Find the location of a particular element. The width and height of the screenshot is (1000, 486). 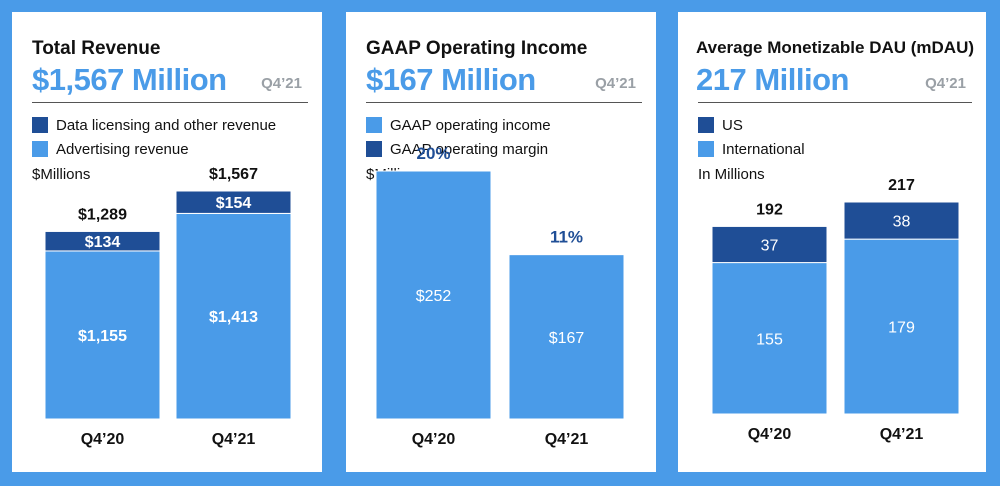

legend-item: Data licensing and other revenue is located at coordinates (154, 125).